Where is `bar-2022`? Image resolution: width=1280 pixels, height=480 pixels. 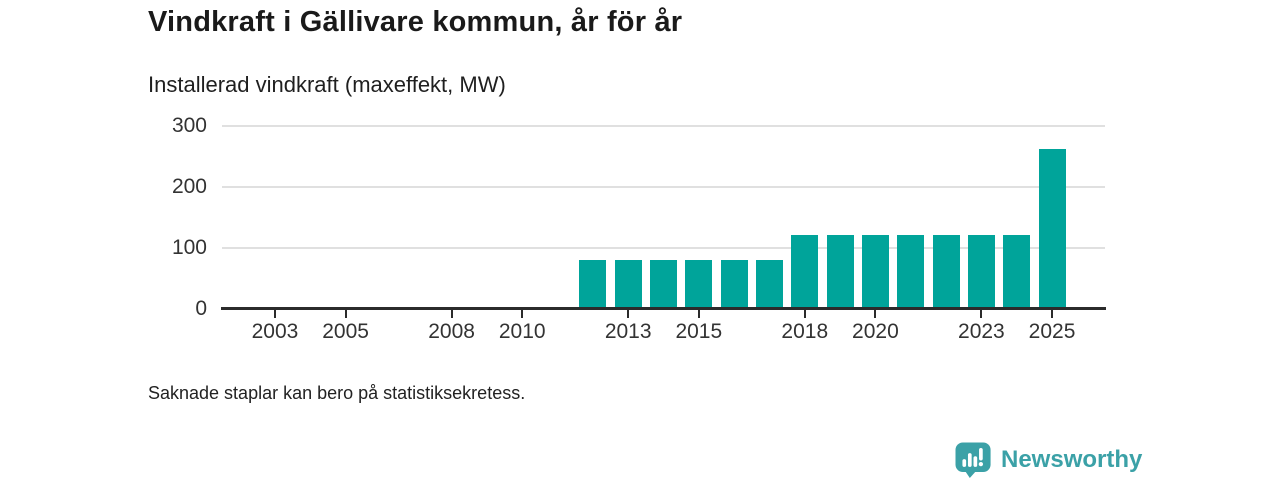
bar-2022 is located at coordinates (946, 271).